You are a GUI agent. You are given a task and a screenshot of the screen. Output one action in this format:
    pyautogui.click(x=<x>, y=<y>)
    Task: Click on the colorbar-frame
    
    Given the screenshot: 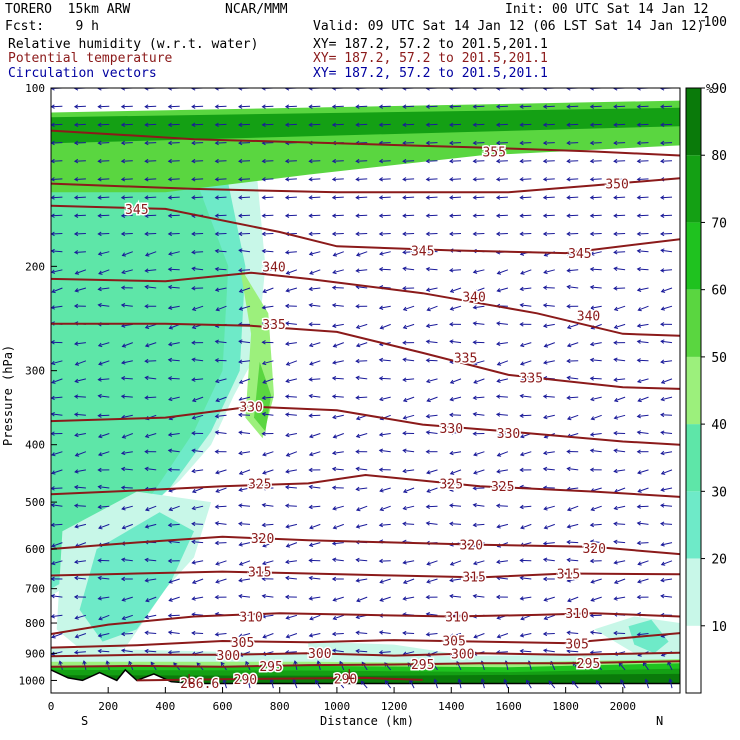 What is the action you would take?
    pyautogui.click(x=693, y=390)
    